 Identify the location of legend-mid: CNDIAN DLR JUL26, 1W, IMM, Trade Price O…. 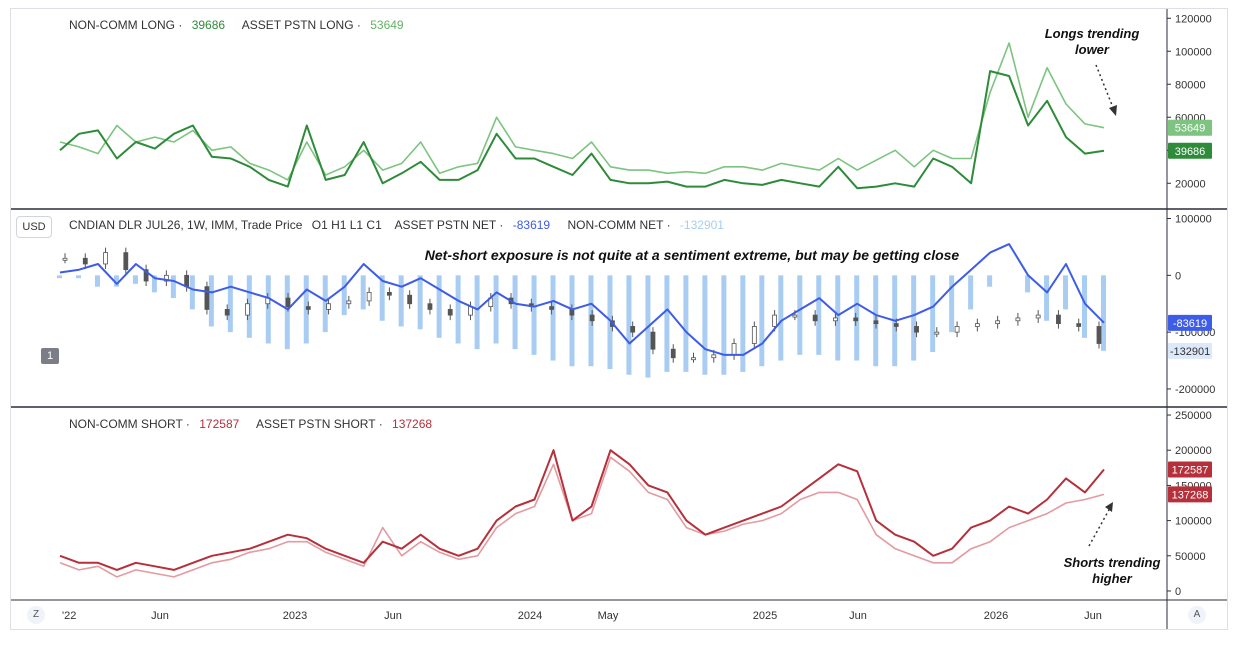
(403, 225).